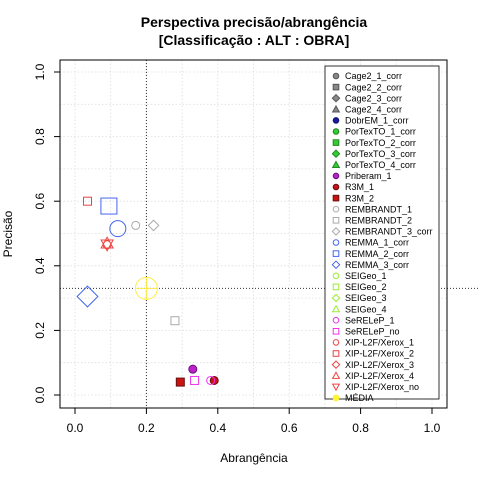  I want to click on x-tick-label: 0.0, so click(75, 428).